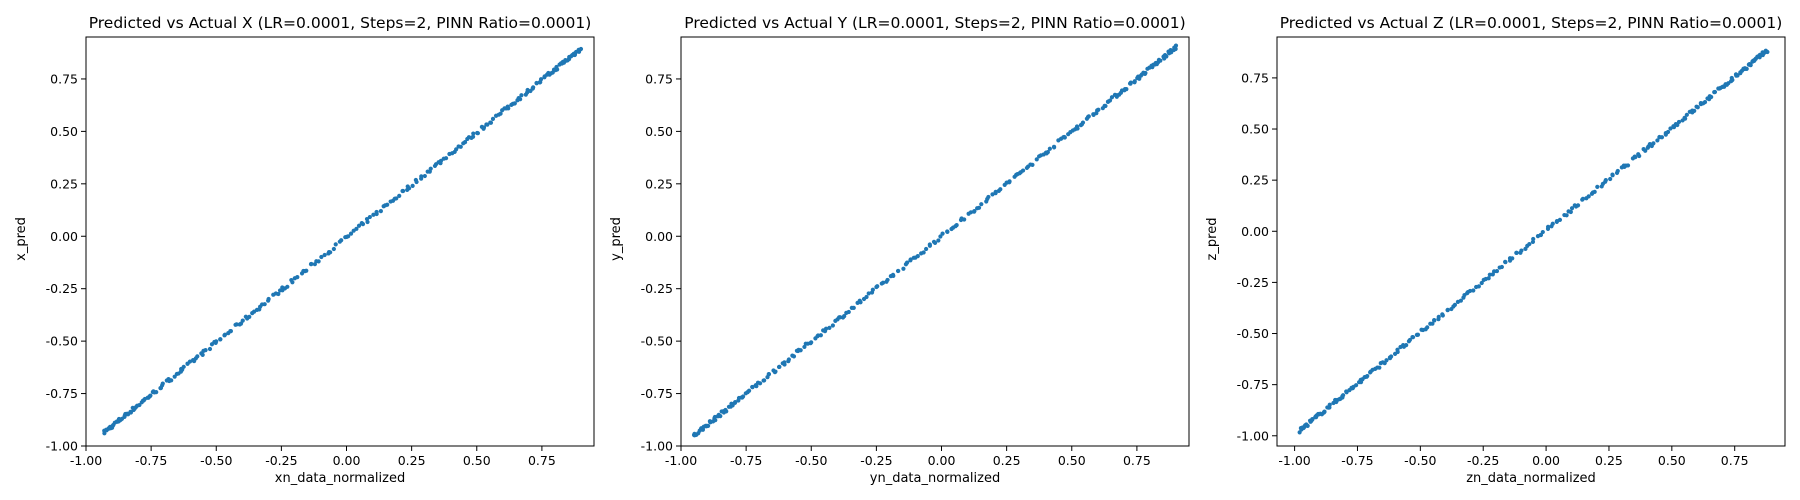 The height and width of the screenshot is (500, 1800). What do you see at coordinates (1212, 239) in the screenshot?
I see `y-axis-label: z_pred` at bounding box center [1212, 239].